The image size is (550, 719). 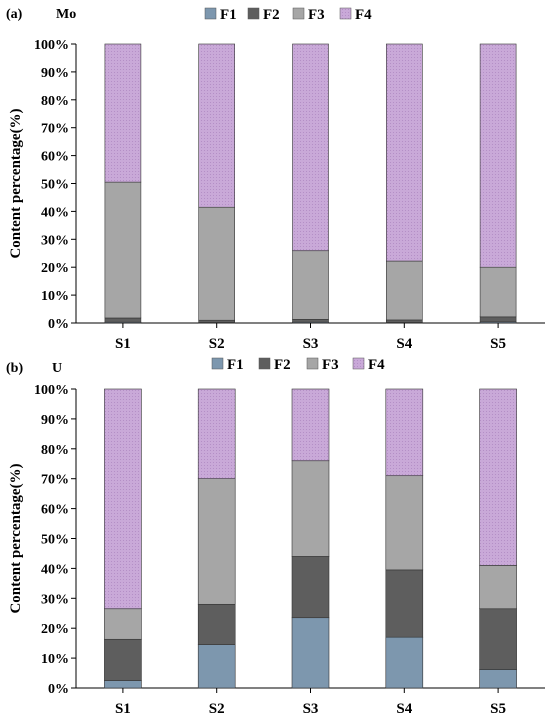 What do you see at coordinates (14, 368) in the screenshot?
I see `panel-label: (b)` at bounding box center [14, 368].